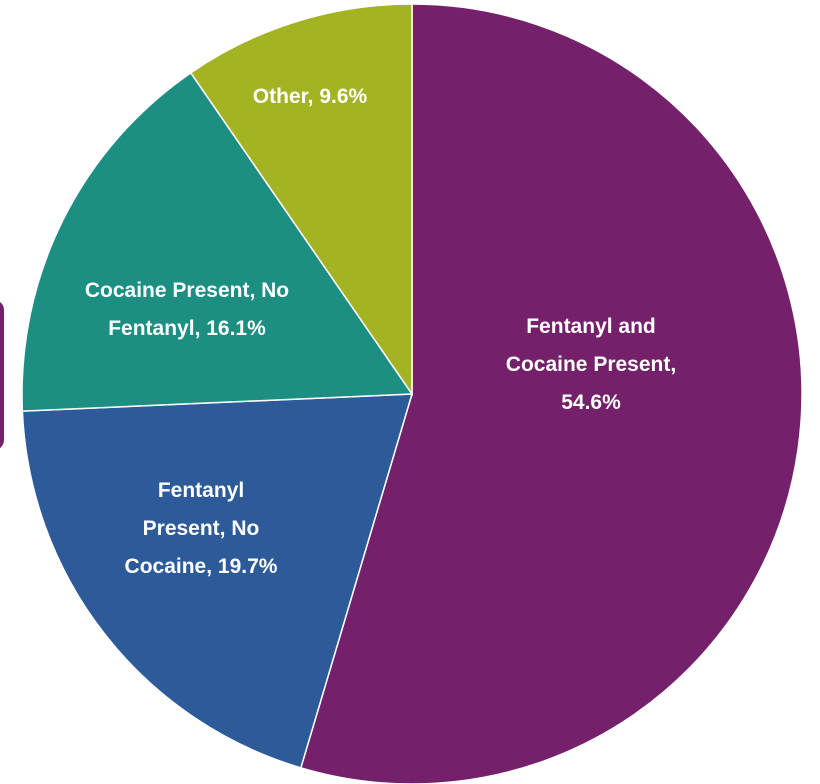 Image resolution: width=820 pixels, height=784 pixels. I want to click on pie-slice-other, so click(301, 200).